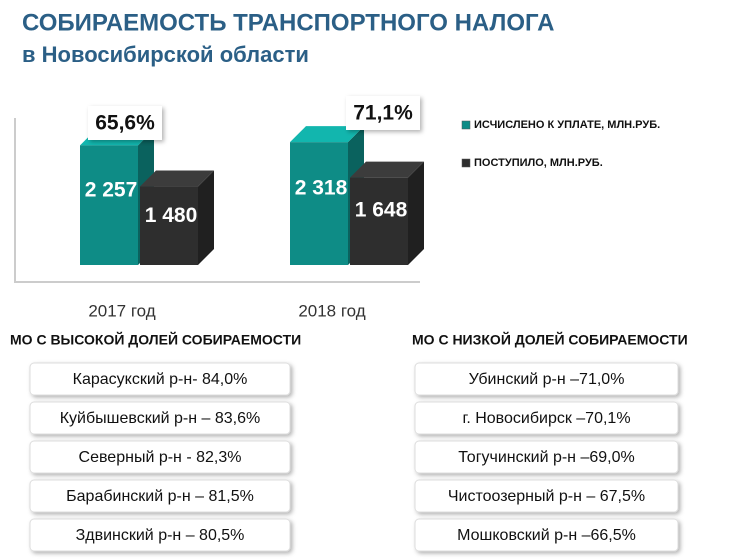  I want to click on list-item: Мошковский р-н –66,5%, so click(546, 535).